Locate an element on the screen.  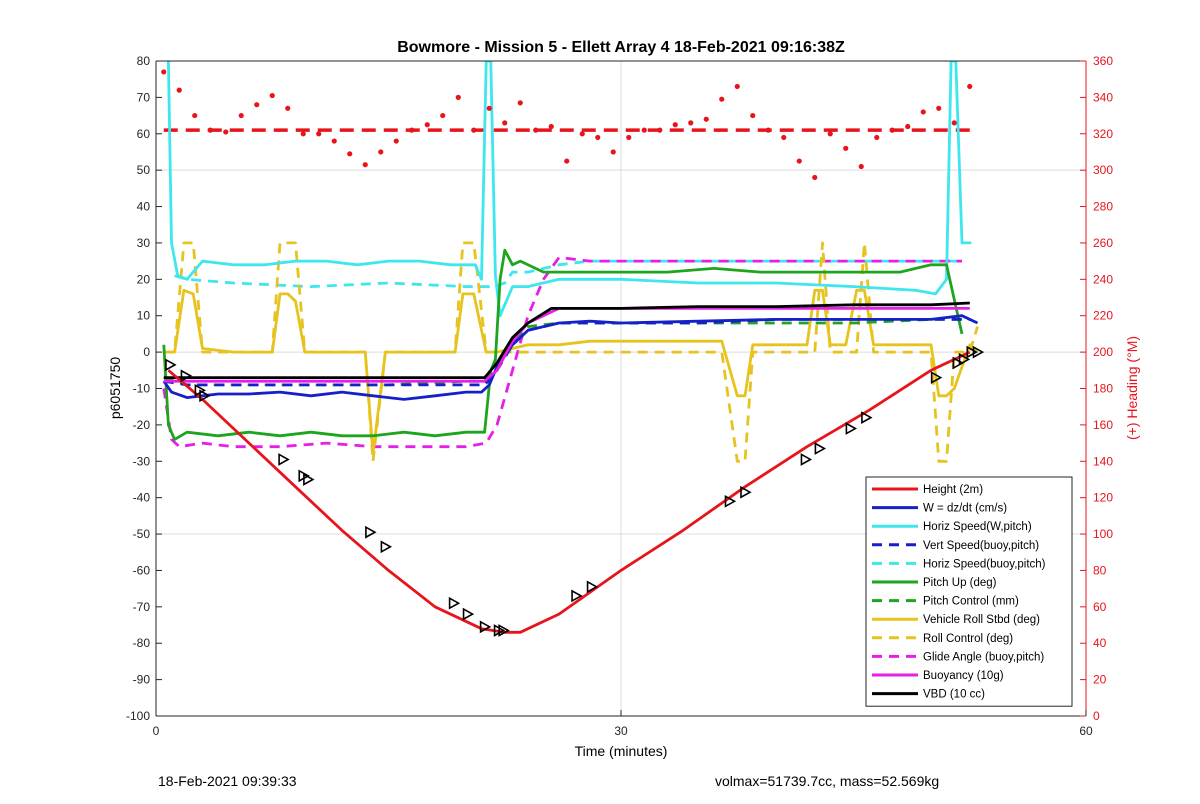
y2-tick-label: 220 is located at coordinates (1103, 316).